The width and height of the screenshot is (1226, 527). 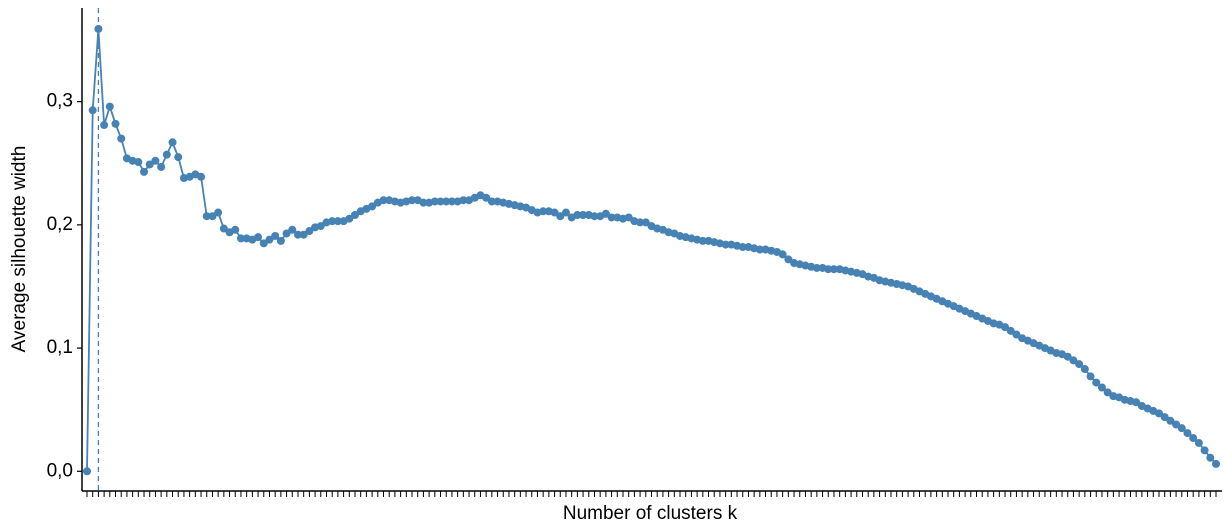 What do you see at coordinates (650, 513) in the screenshot?
I see `x-axis-title: Number of clusters k` at bounding box center [650, 513].